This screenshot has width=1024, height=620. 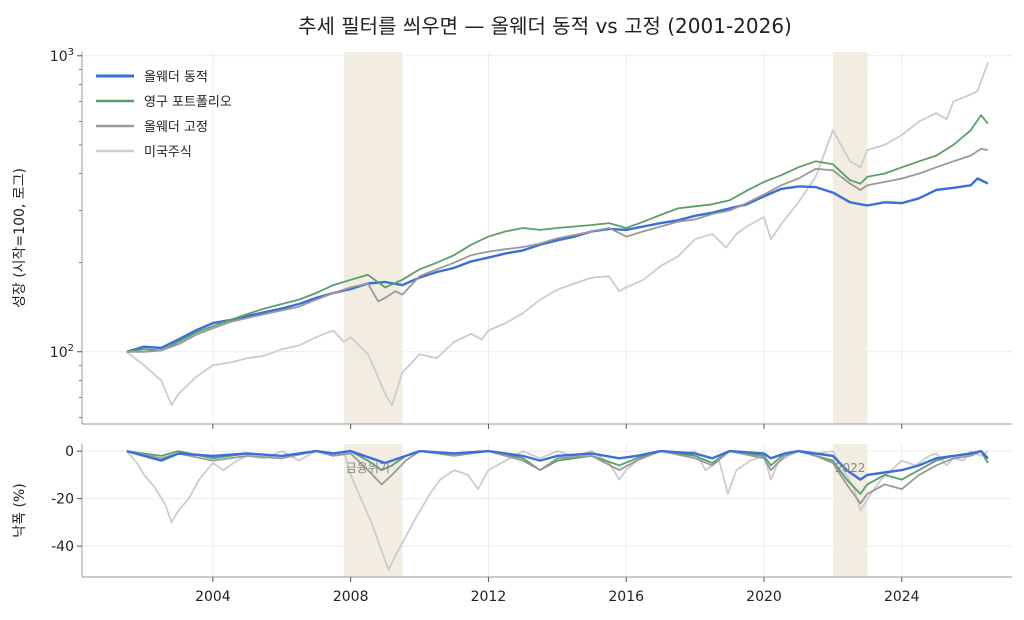 I want to click on x-tick-label: 2020, so click(x=764, y=597).